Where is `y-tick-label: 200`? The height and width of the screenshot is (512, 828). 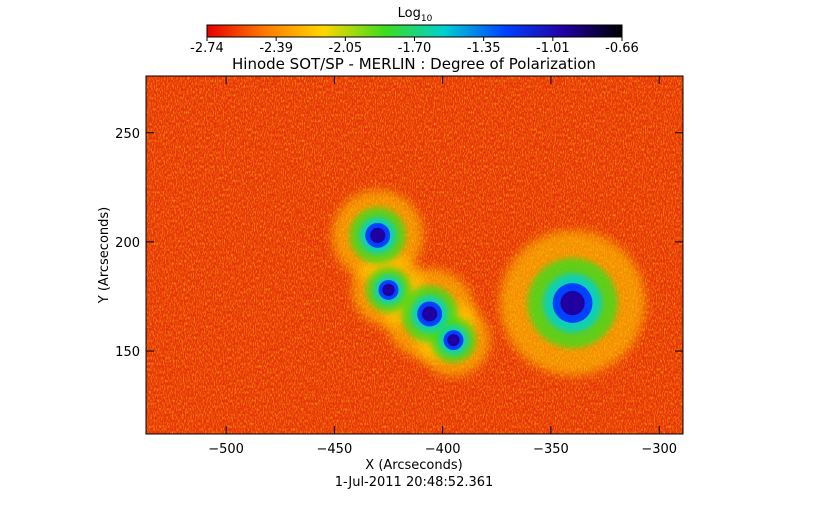 y-tick-label: 200 is located at coordinates (127, 243).